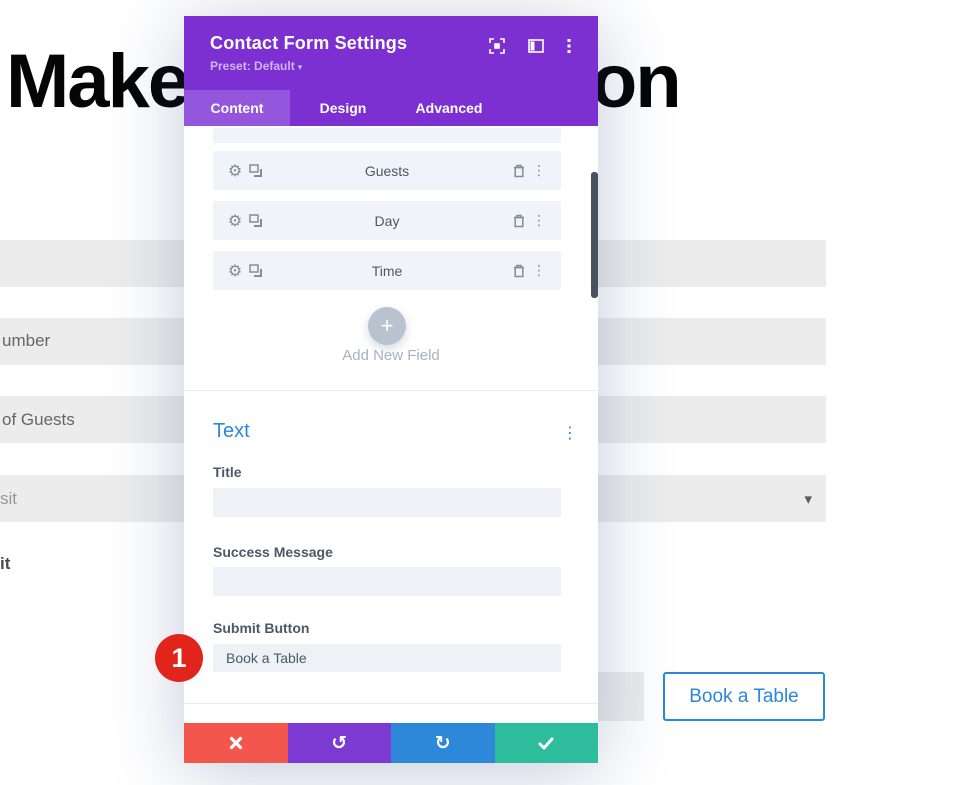 The width and height of the screenshot is (960, 785). I want to click on preset-caret-icon: ▾, so click(300, 68).